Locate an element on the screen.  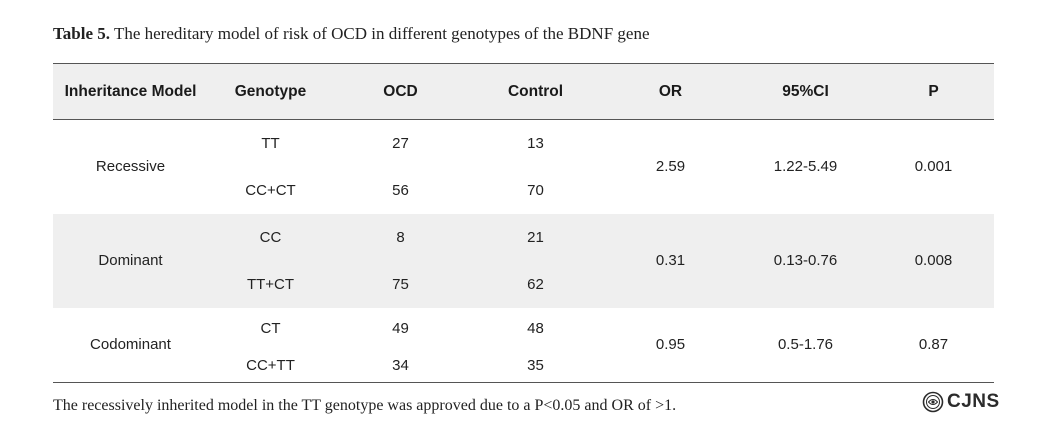
logo-text: CJNS is located at coordinates (973, 401).